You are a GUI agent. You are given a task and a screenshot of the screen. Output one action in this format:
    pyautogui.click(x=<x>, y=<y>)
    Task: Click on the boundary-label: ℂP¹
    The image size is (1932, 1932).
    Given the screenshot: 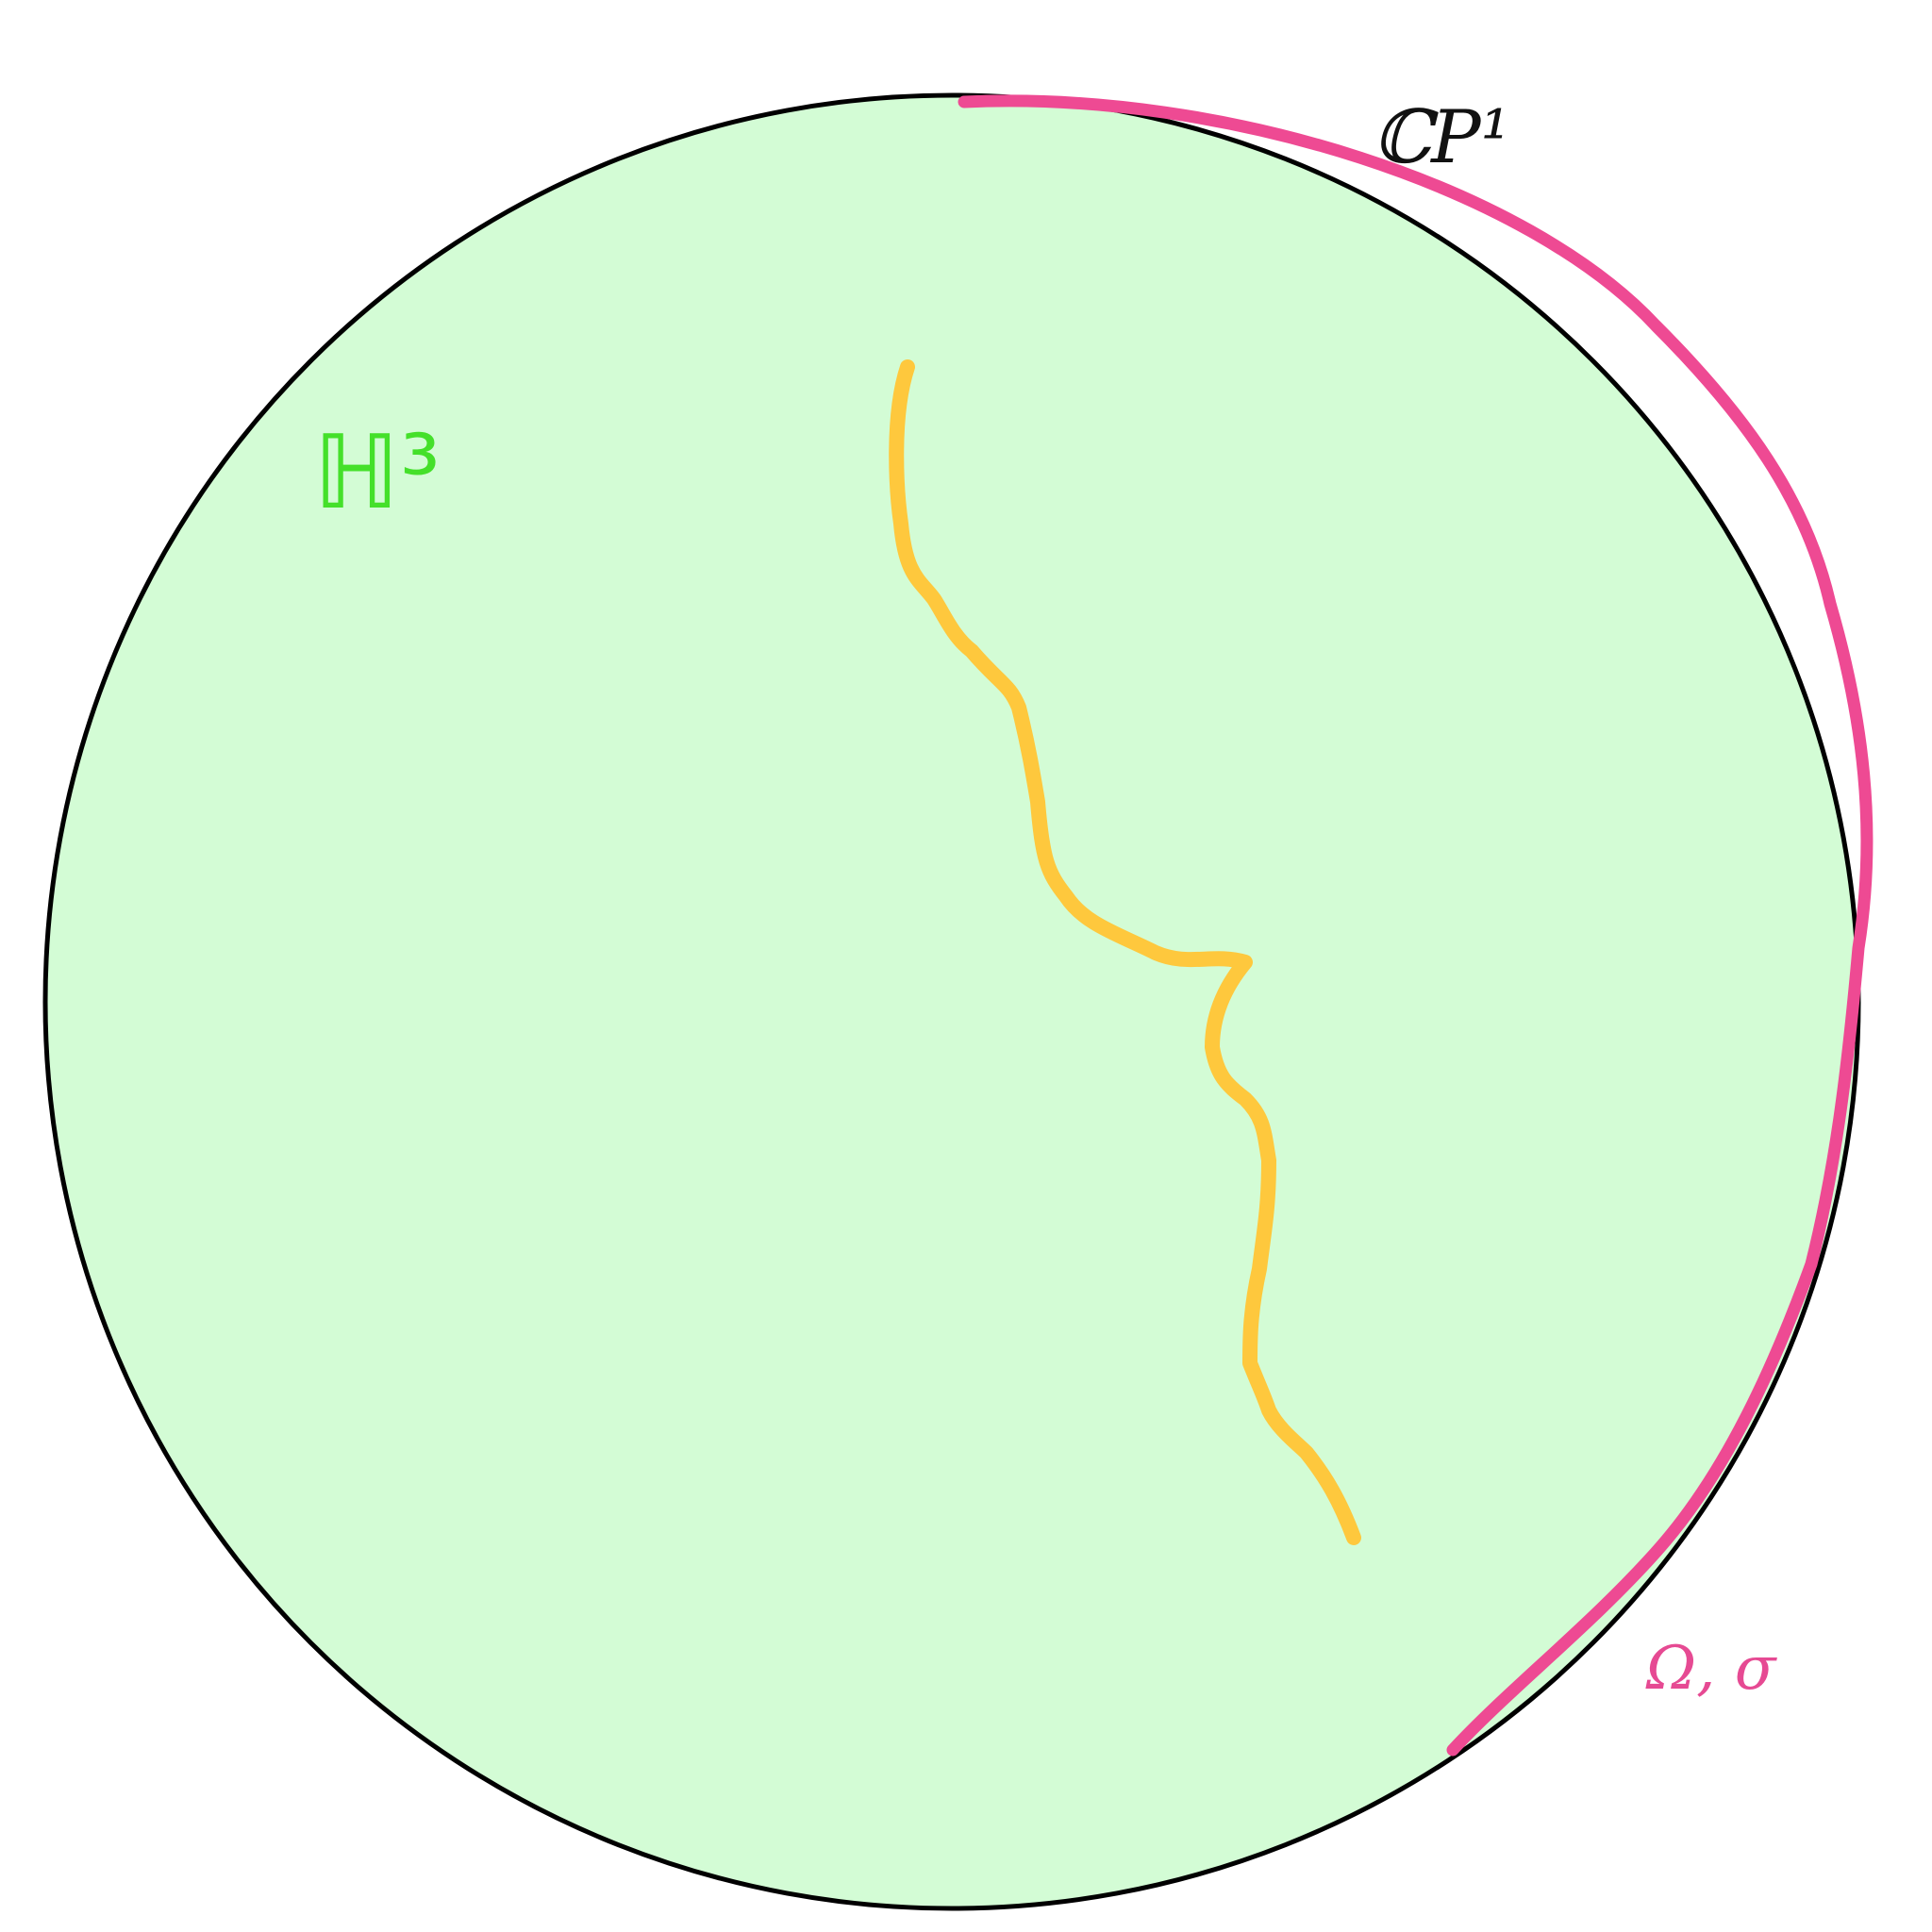 What is the action you would take?
    pyautogui.click(x=1442, y=137)
    